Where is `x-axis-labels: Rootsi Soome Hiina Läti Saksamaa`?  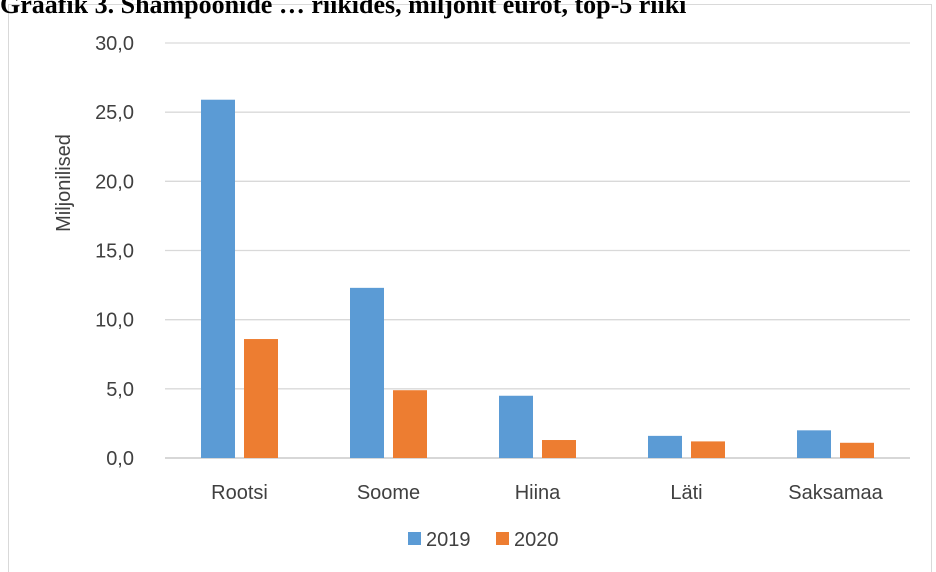 x-axis-labels: Rootsi Soome Hiina Läti Saksamaa is located at coordinates (547, 493).